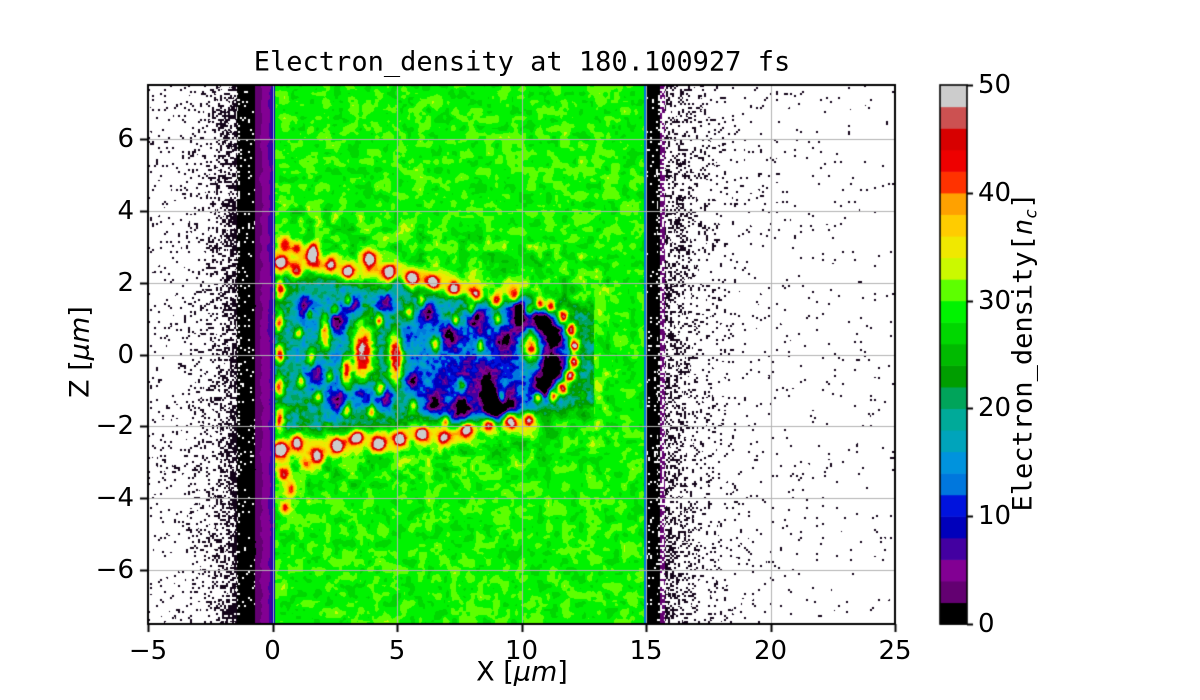  I want to click on x-tick-label: 20, so click(770, 651).